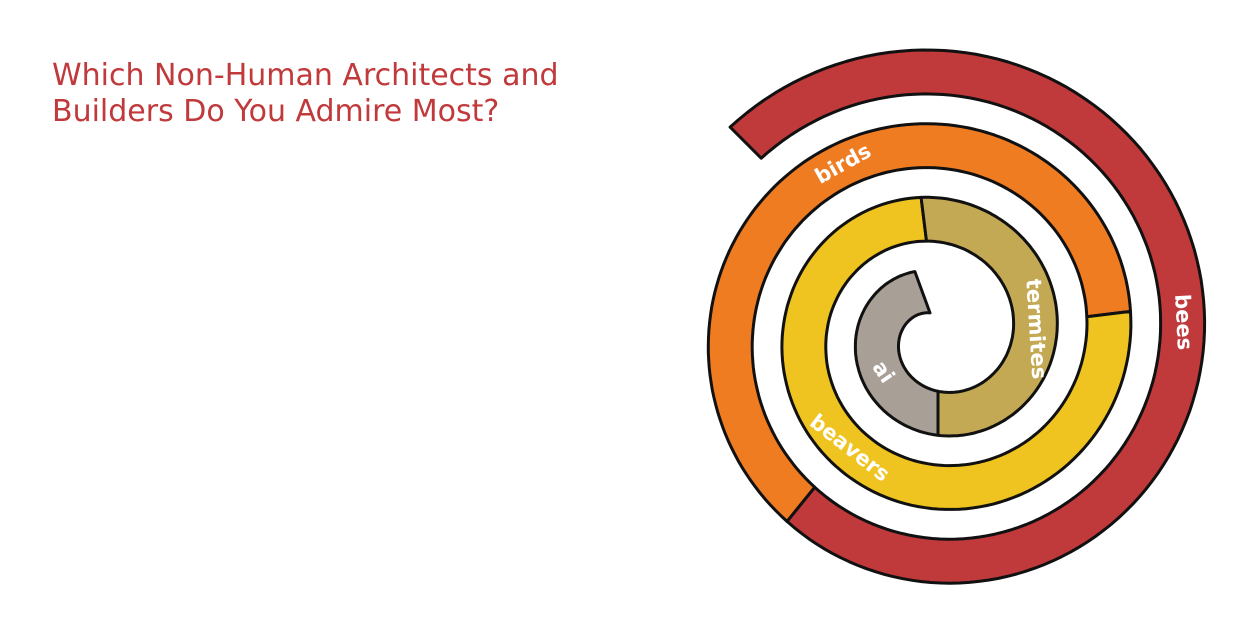 This screenshot has width=1250, height=625. I want to click on segment-label: bees, so click(1183, 322).